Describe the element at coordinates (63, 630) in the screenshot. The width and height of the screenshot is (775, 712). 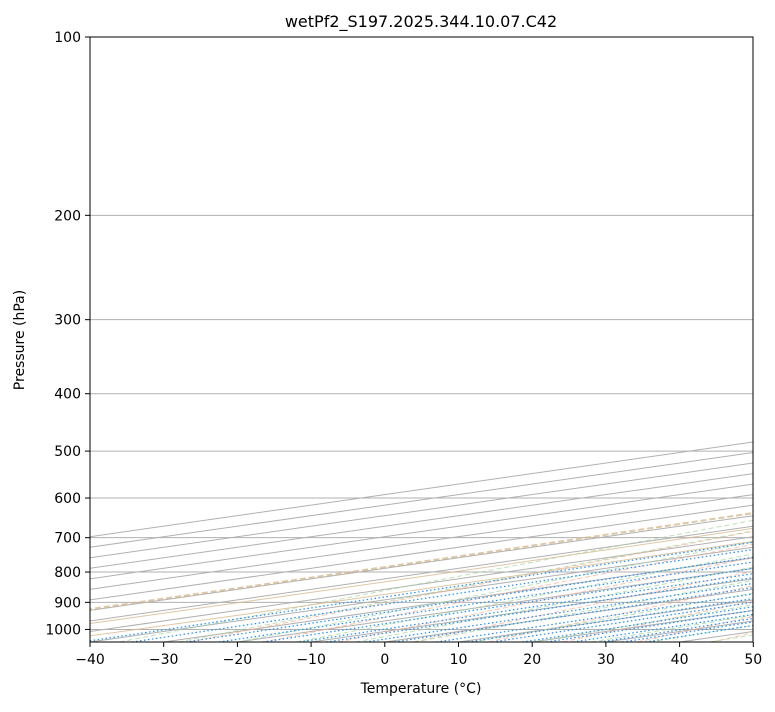
I see `y-tick-label: 1000` at that location.